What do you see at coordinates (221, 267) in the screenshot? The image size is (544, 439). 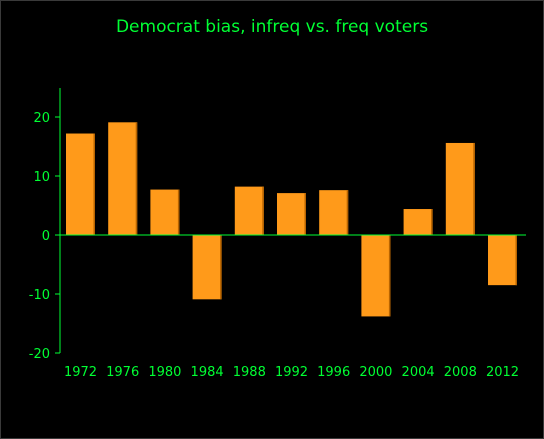 I see `bar-shadow-1984` at bounding box center [221, 267].